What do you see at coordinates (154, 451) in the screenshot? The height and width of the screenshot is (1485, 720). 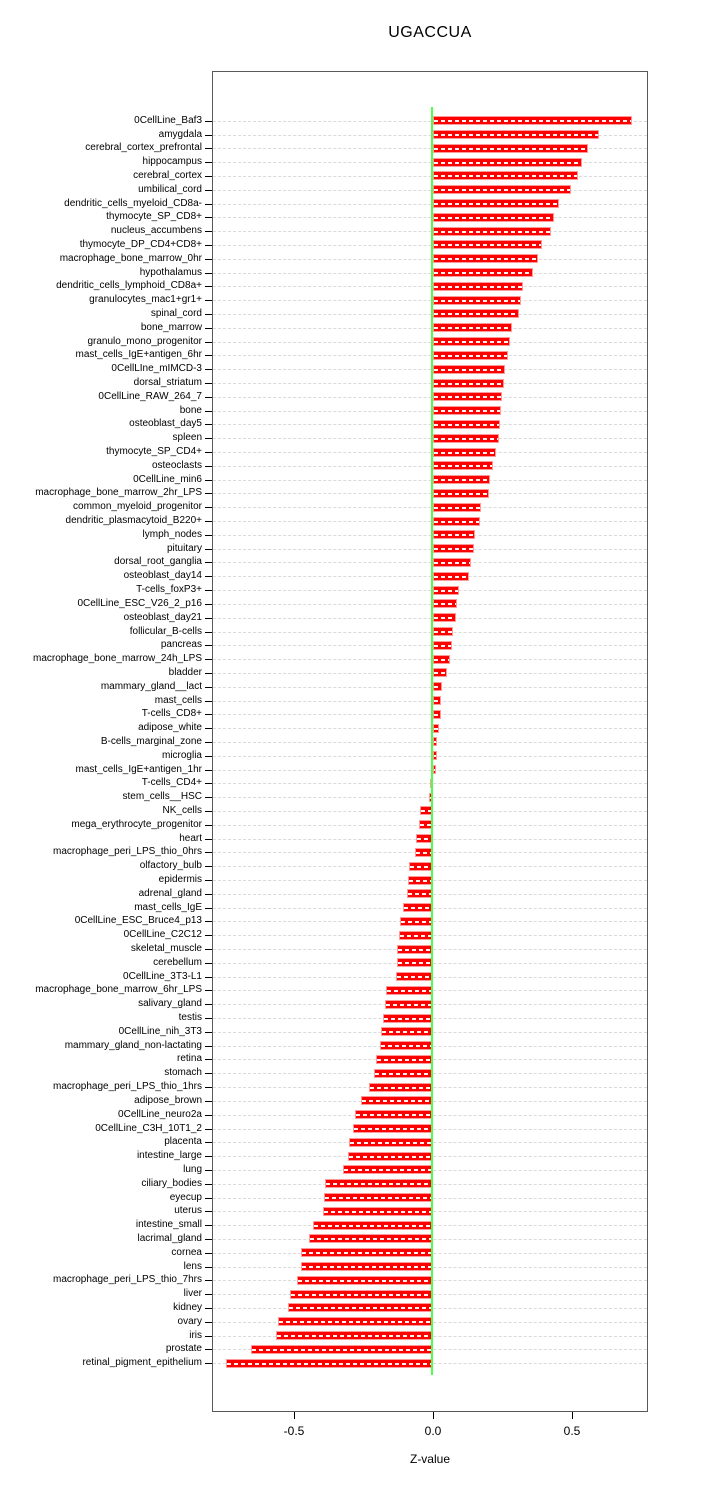 I see `category-label: thymocyte_SP_CD4+` at bounding box center [154, 451].